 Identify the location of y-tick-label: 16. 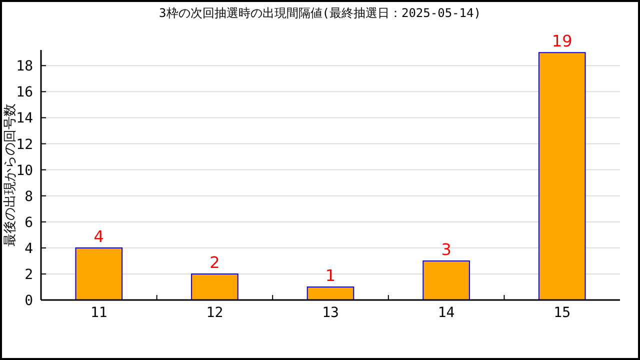
(24, 92).